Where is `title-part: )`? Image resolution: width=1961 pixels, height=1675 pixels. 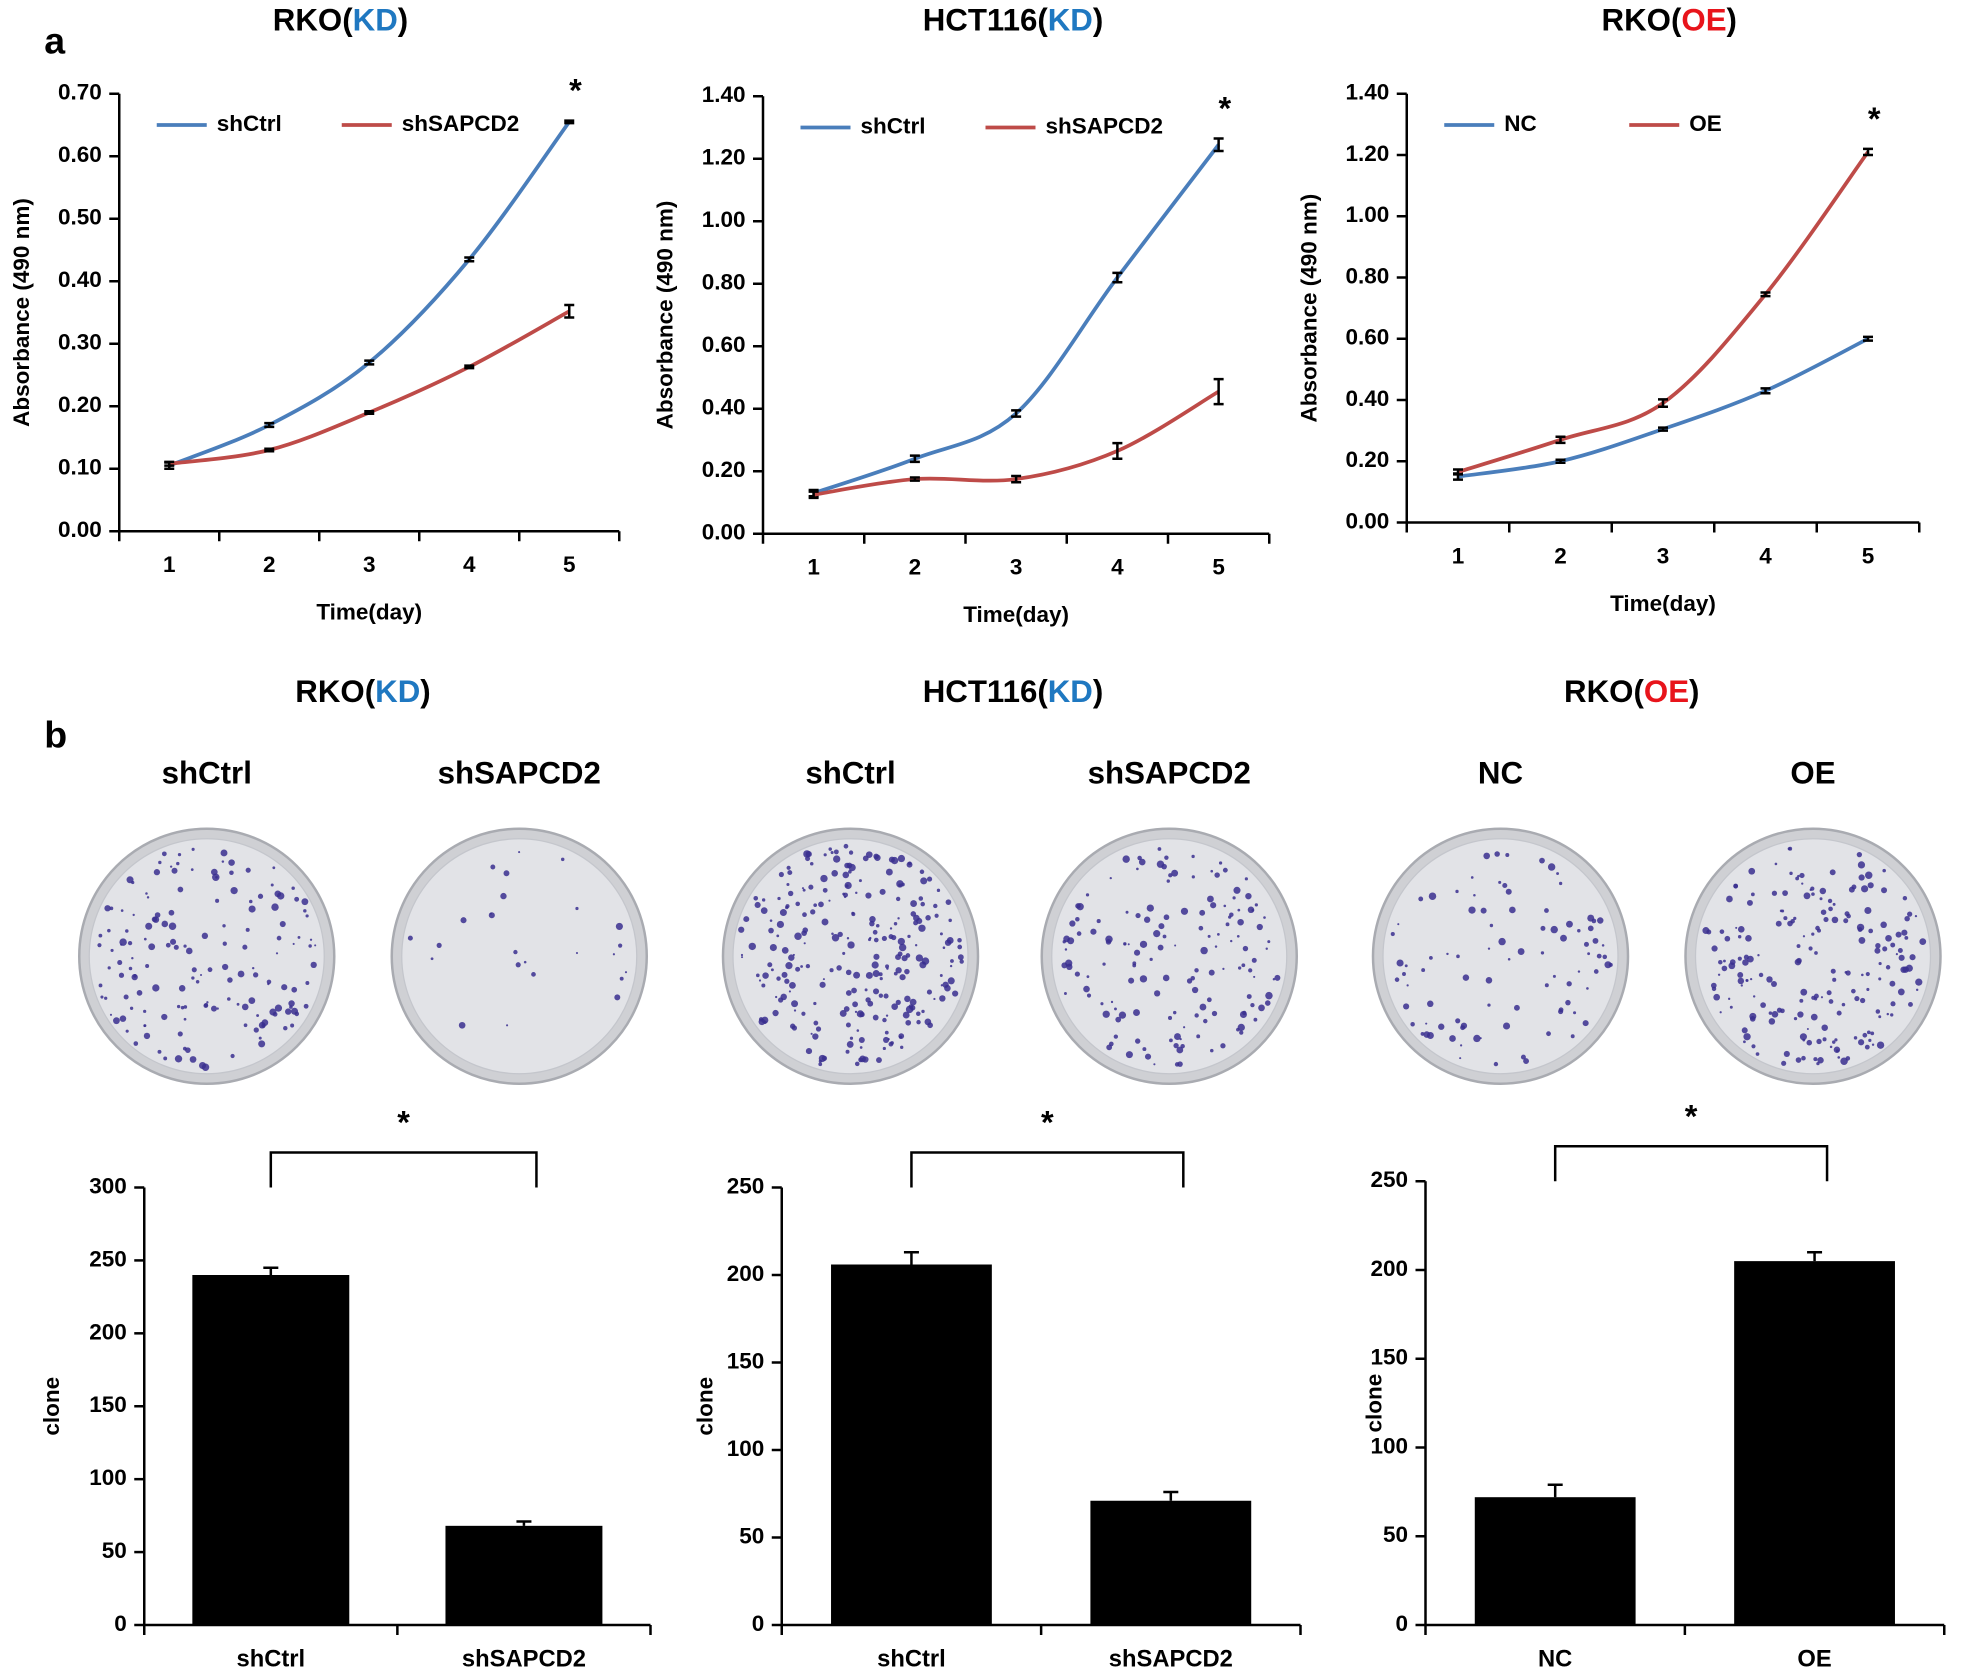 title-part: ) is located at coordinates (1732, 20).